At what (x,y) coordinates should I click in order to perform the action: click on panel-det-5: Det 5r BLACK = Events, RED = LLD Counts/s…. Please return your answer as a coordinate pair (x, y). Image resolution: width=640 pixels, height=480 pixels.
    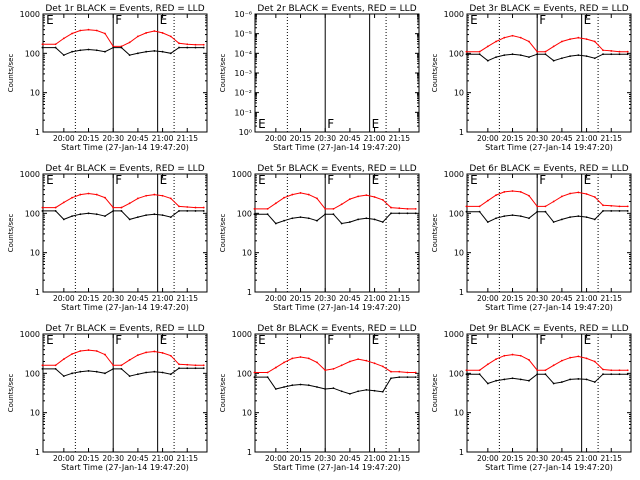
    Looking at the image, I should click on (319, 238).